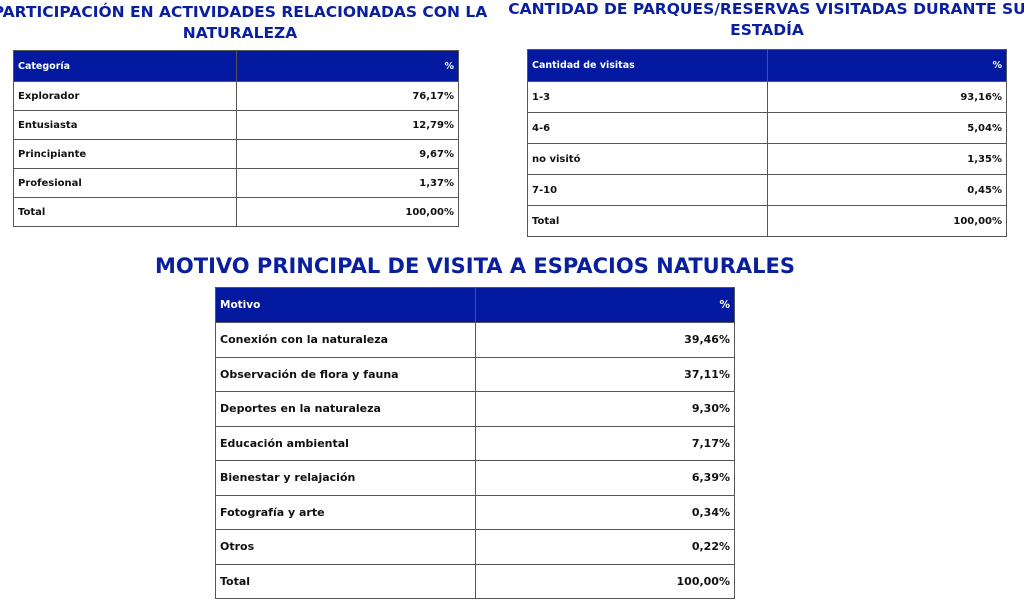 This screenshot has height=602, width=1024. I want to click on table-row: Bienestar y relajación 6,39%, so click(475, 478).